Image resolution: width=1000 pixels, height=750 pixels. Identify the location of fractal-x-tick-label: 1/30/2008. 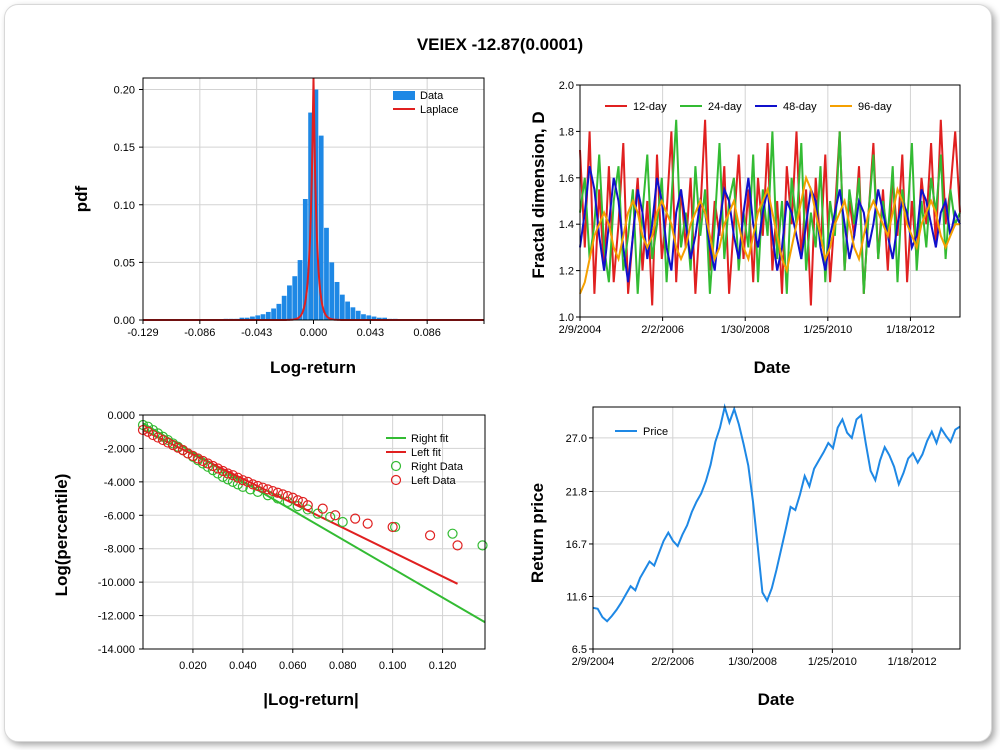
(745, 330).